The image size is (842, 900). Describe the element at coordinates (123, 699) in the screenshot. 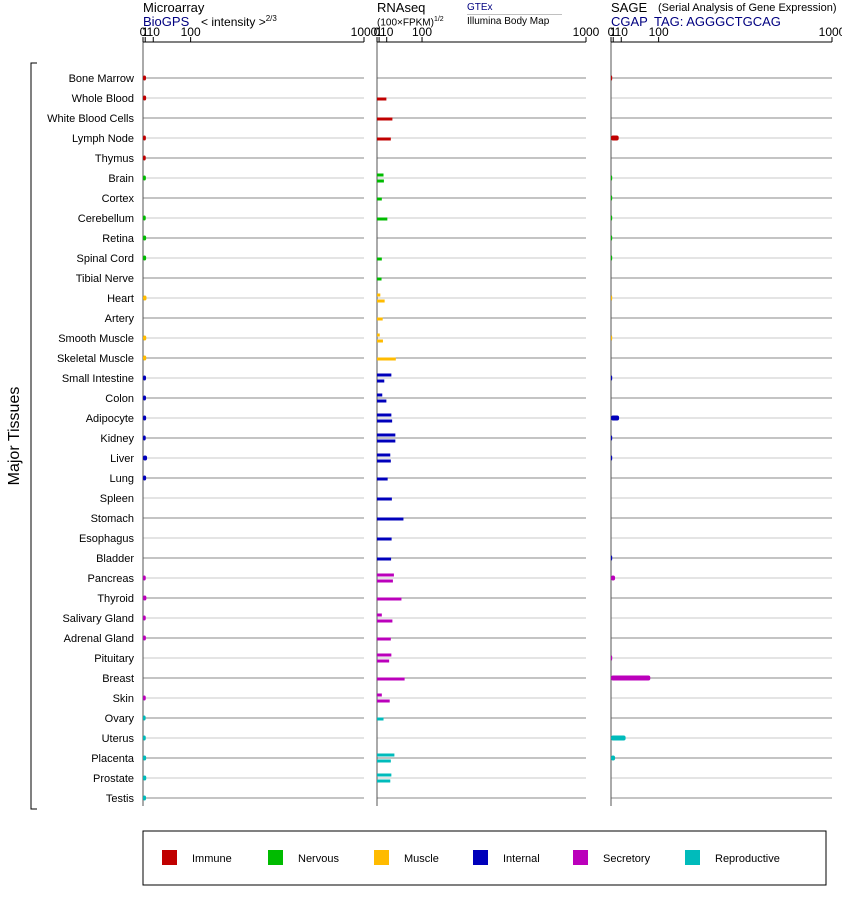

I see `tissue-label: Skin` at that location.